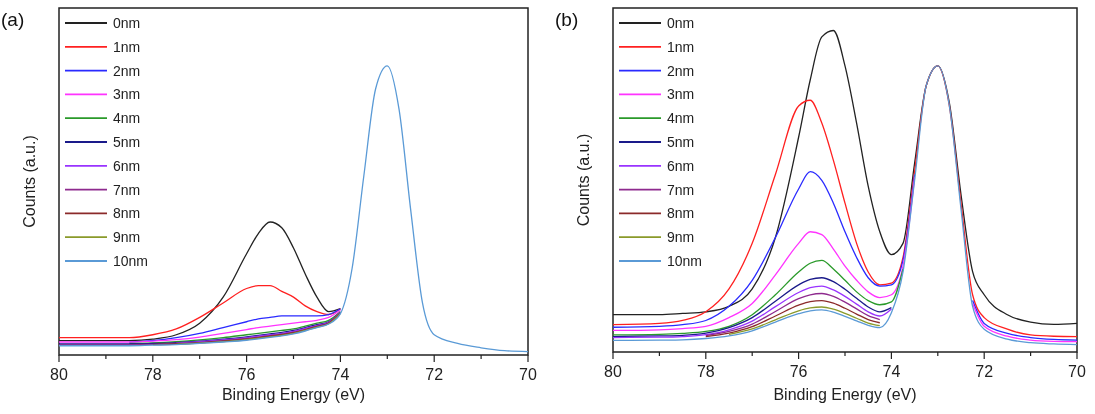  I want to click on chart-title: (a), so click(13, 19).